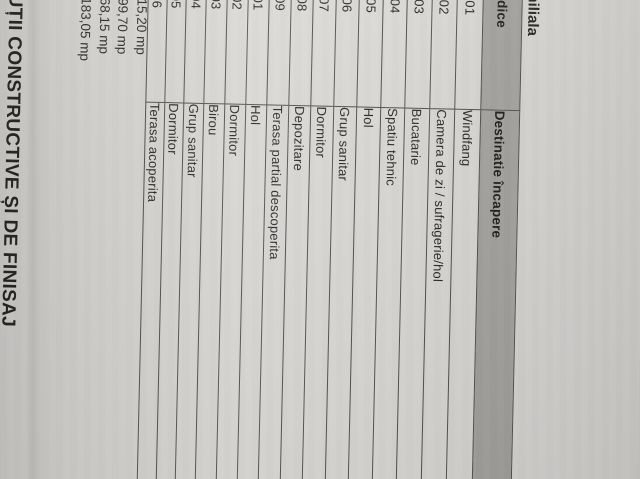  I want to click on area-value: 68,15 mp, so click(104, 27).